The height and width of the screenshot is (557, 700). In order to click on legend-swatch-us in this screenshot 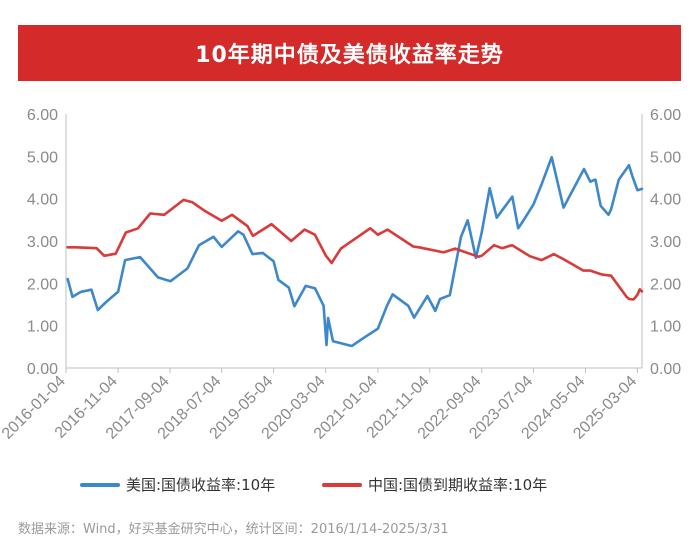, I will do `click(100, 484)`.